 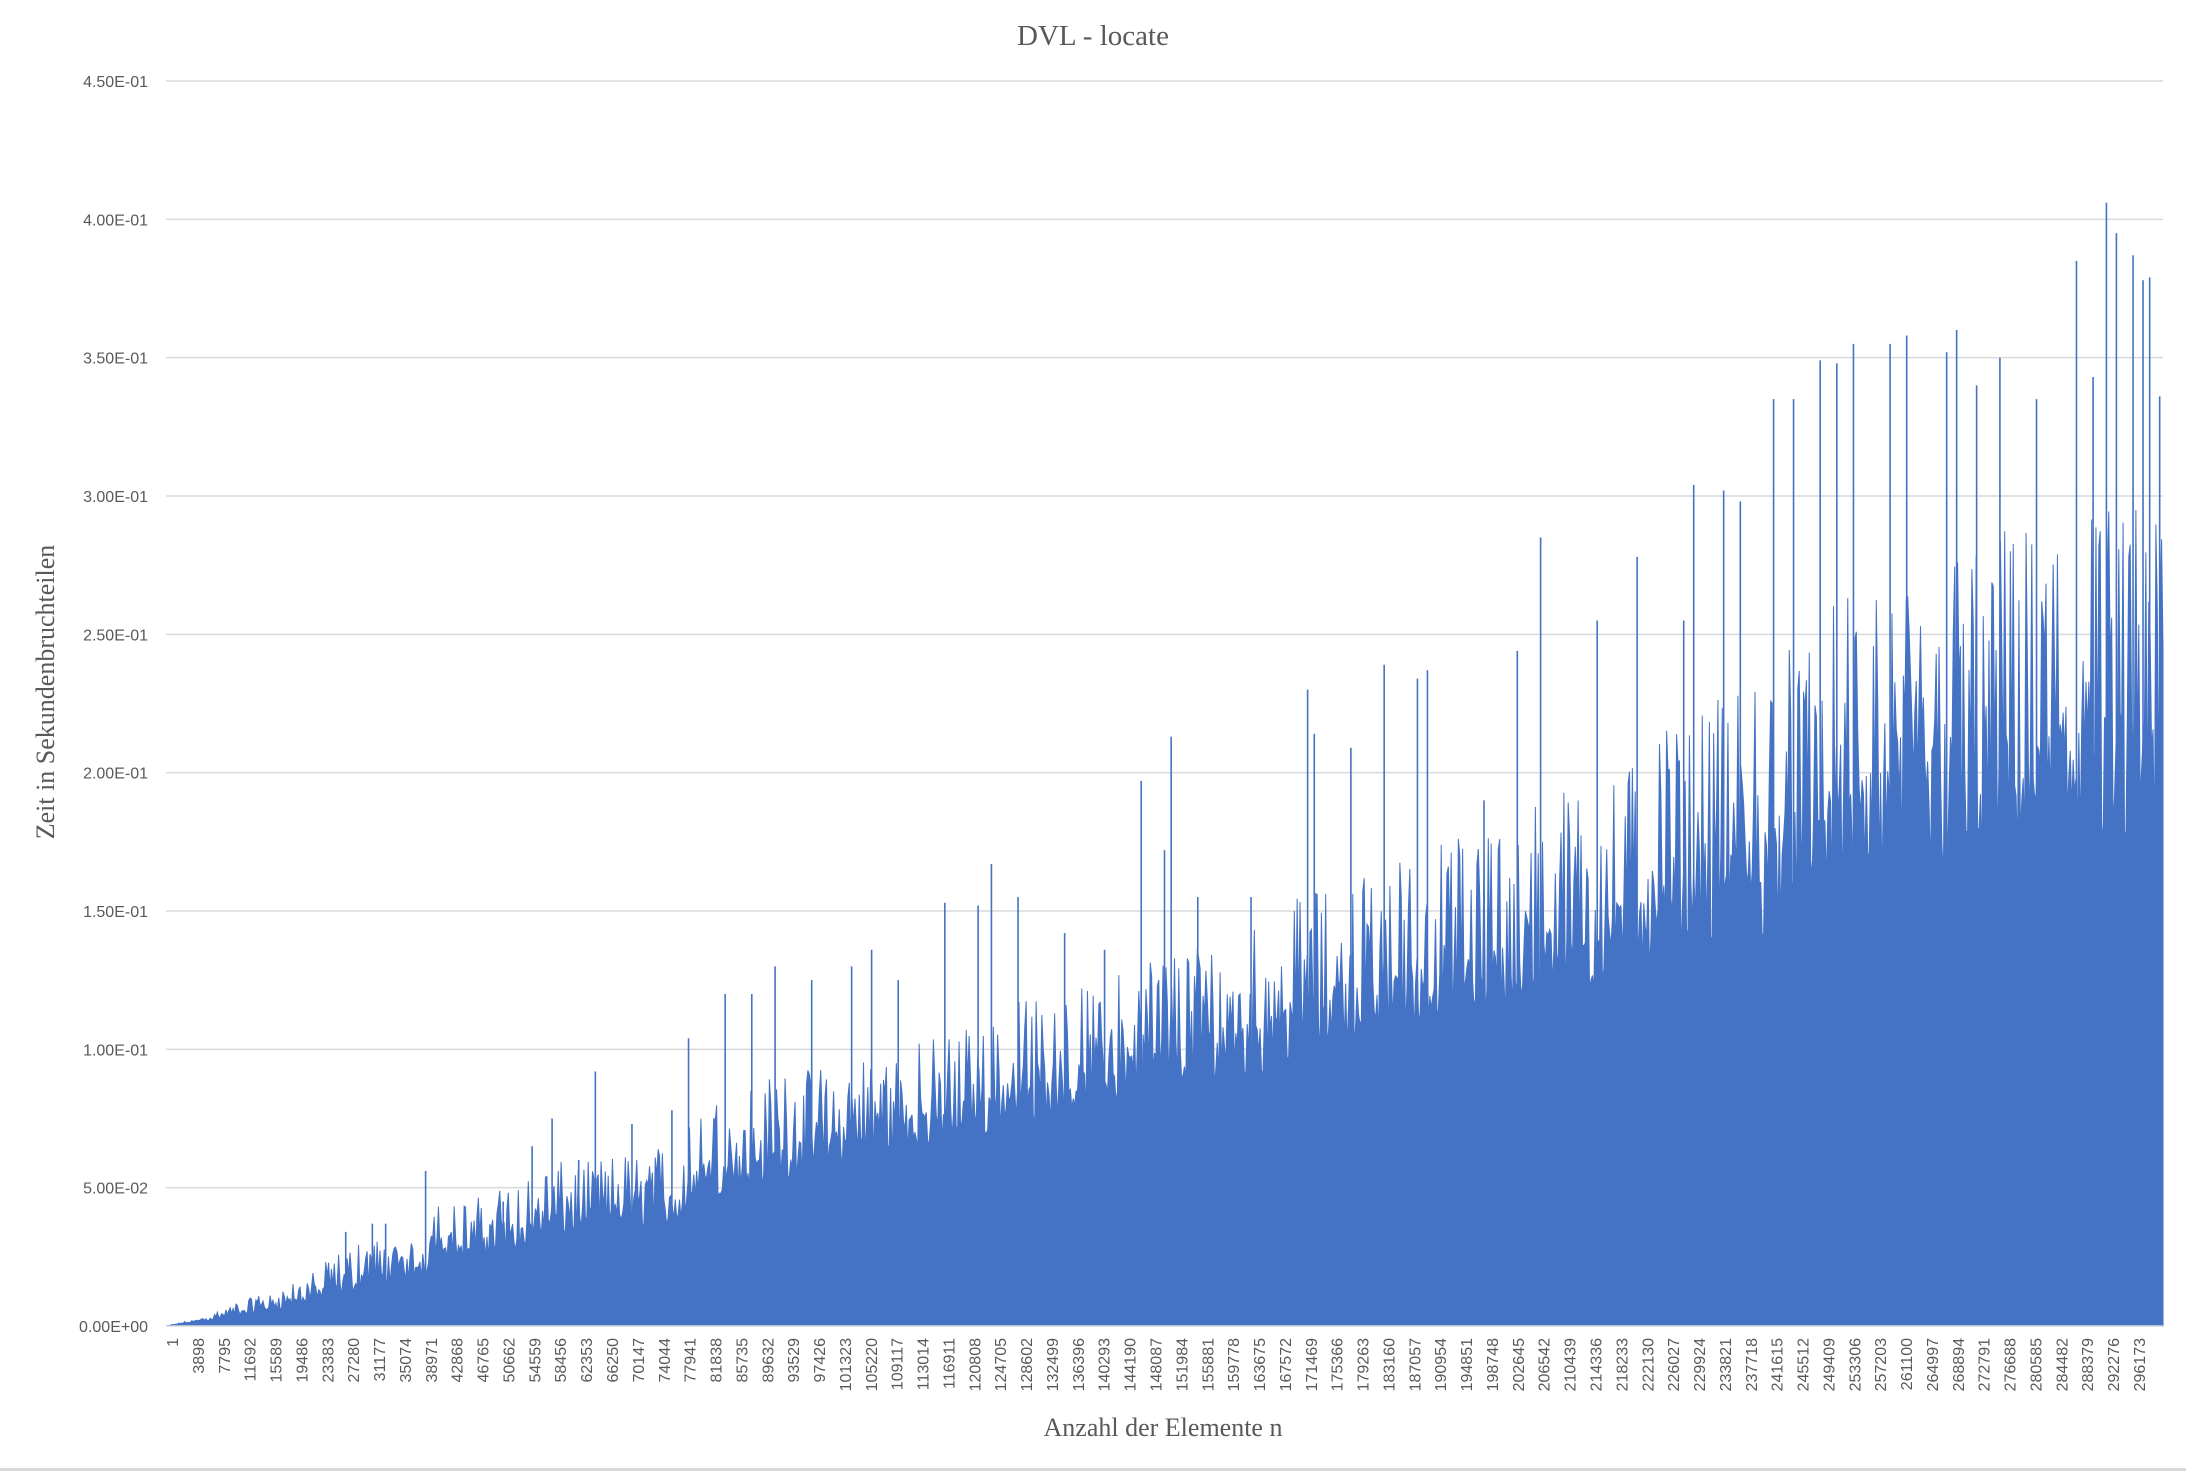 I want to click on x-tick-label: 171469, so click(x=1312, y=1364).